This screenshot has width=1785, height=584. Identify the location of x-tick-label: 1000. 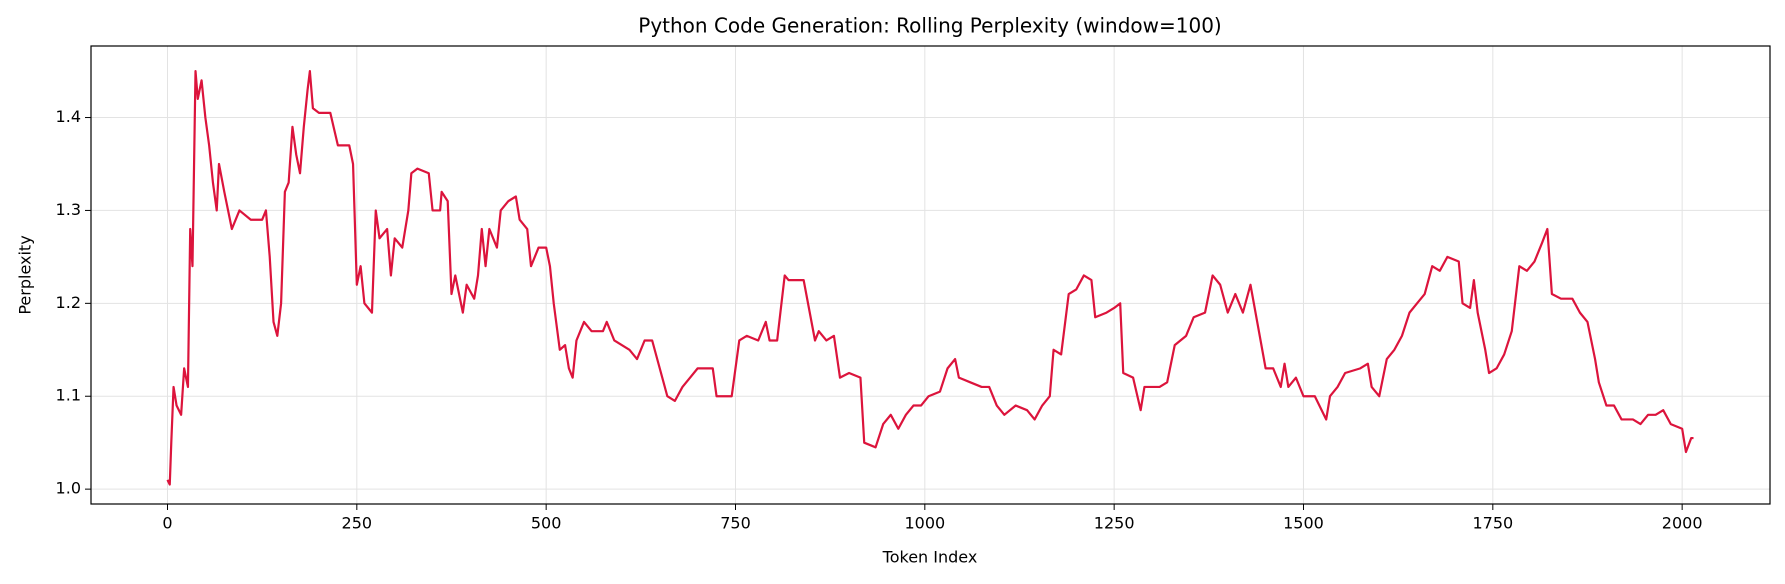
(924, 523).